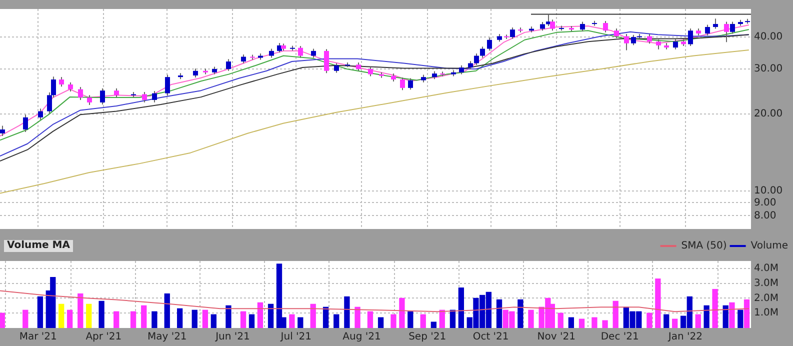 Image resolution: width=793 pixels, height=346 pixels. What do you see at coordinates (684, 337) in the screenshot?
I see `x-tick-label: Jan '22` at bounding box center [684, 337].